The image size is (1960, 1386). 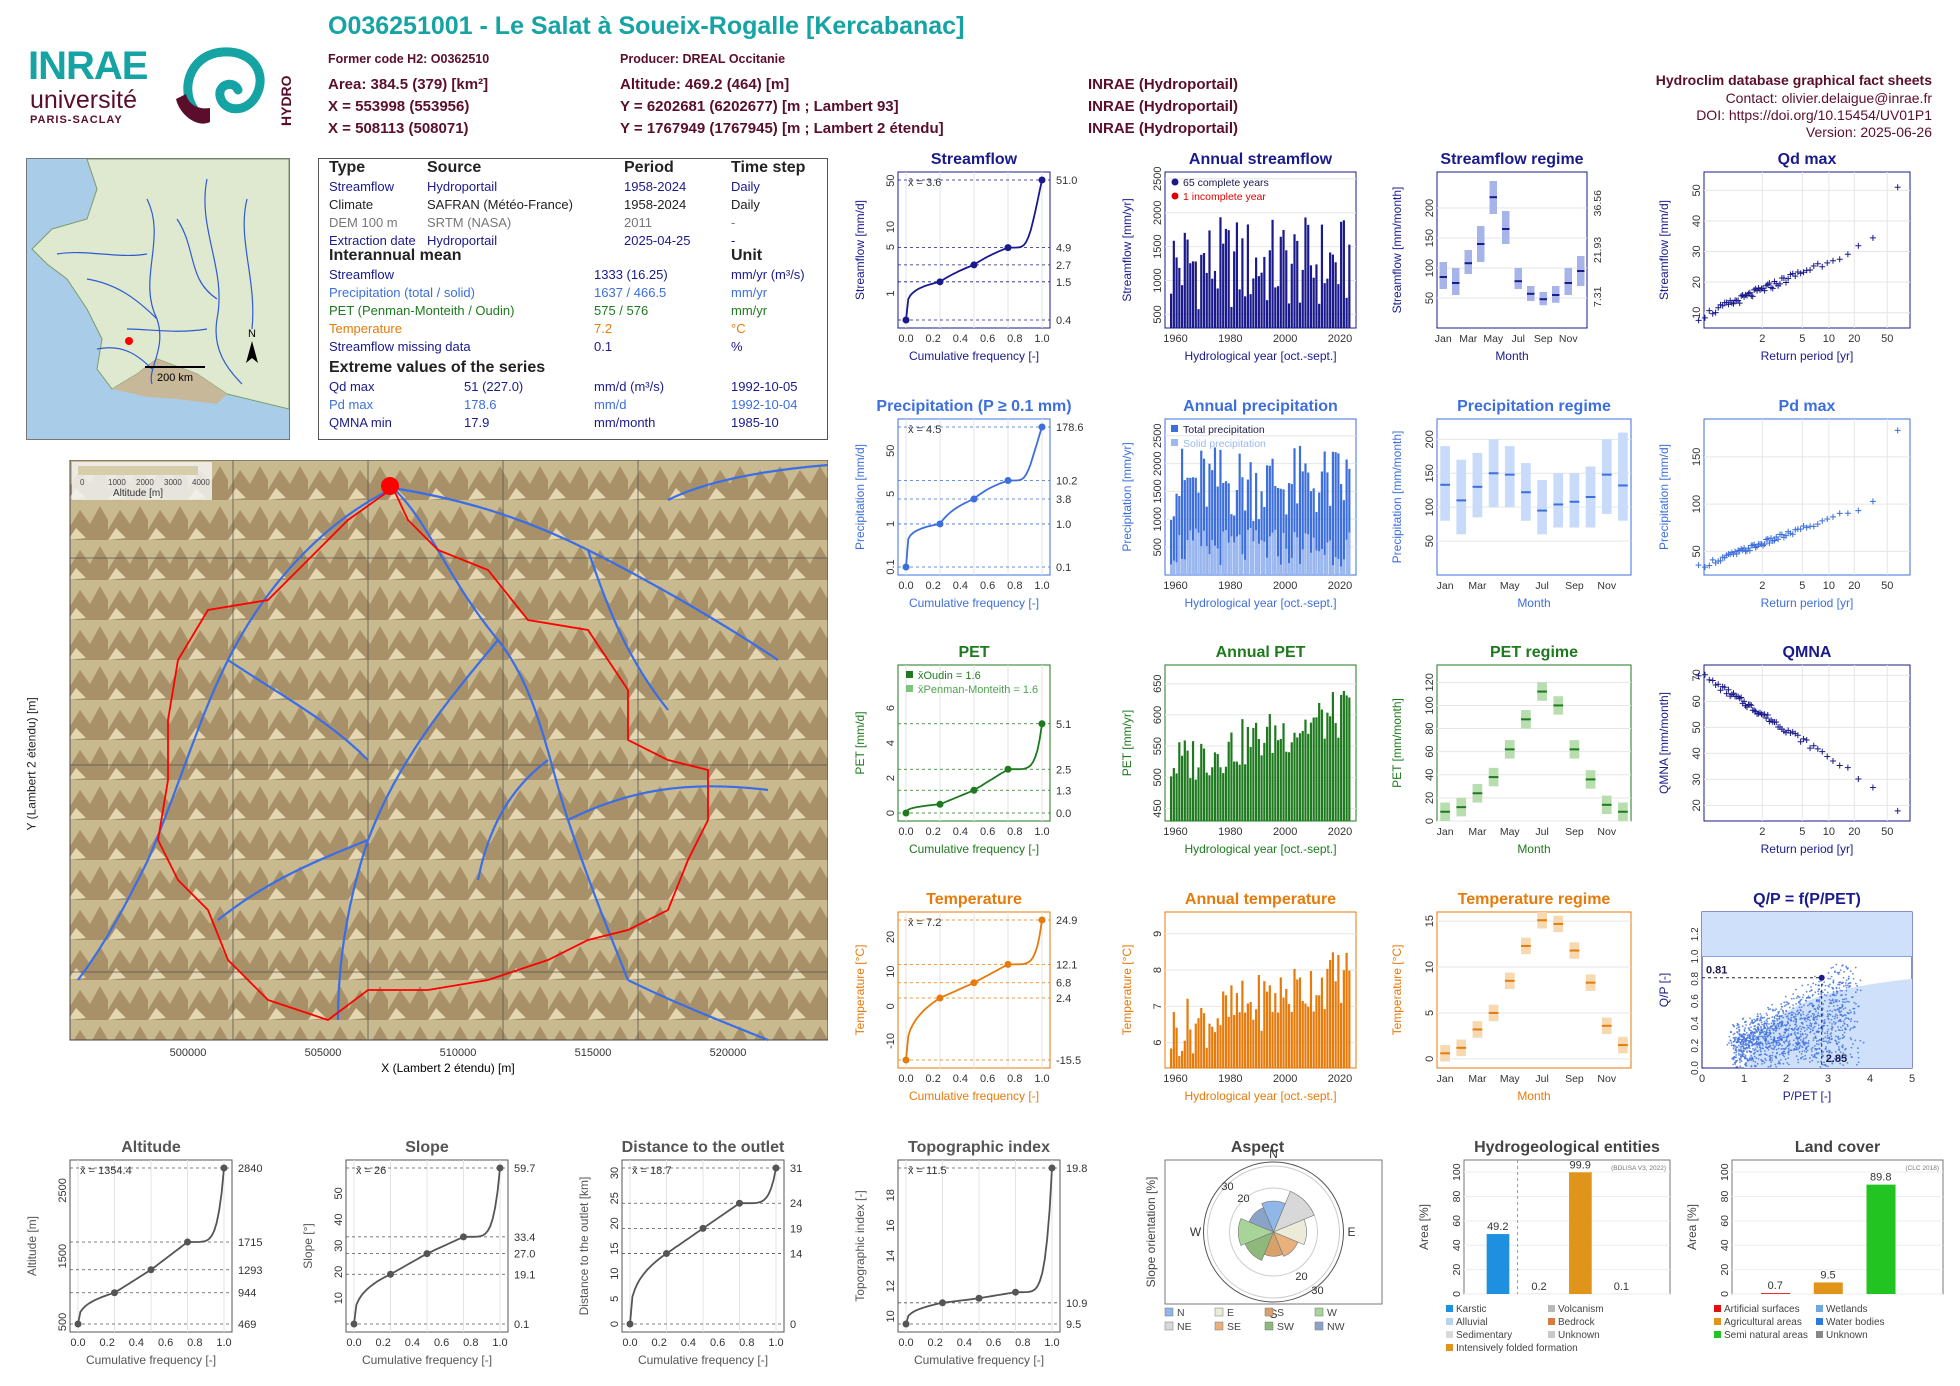 I want to click on month-tick: May, so click(x=1493, y=339).